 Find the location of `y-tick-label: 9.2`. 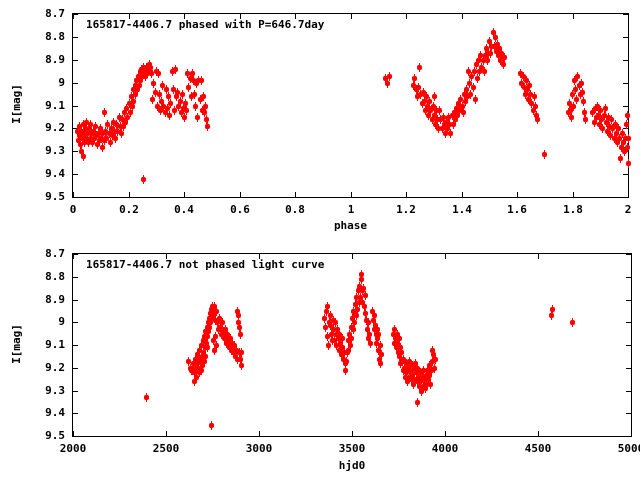

y-tick-label: 9.2 is located at coordinates (55, 127).